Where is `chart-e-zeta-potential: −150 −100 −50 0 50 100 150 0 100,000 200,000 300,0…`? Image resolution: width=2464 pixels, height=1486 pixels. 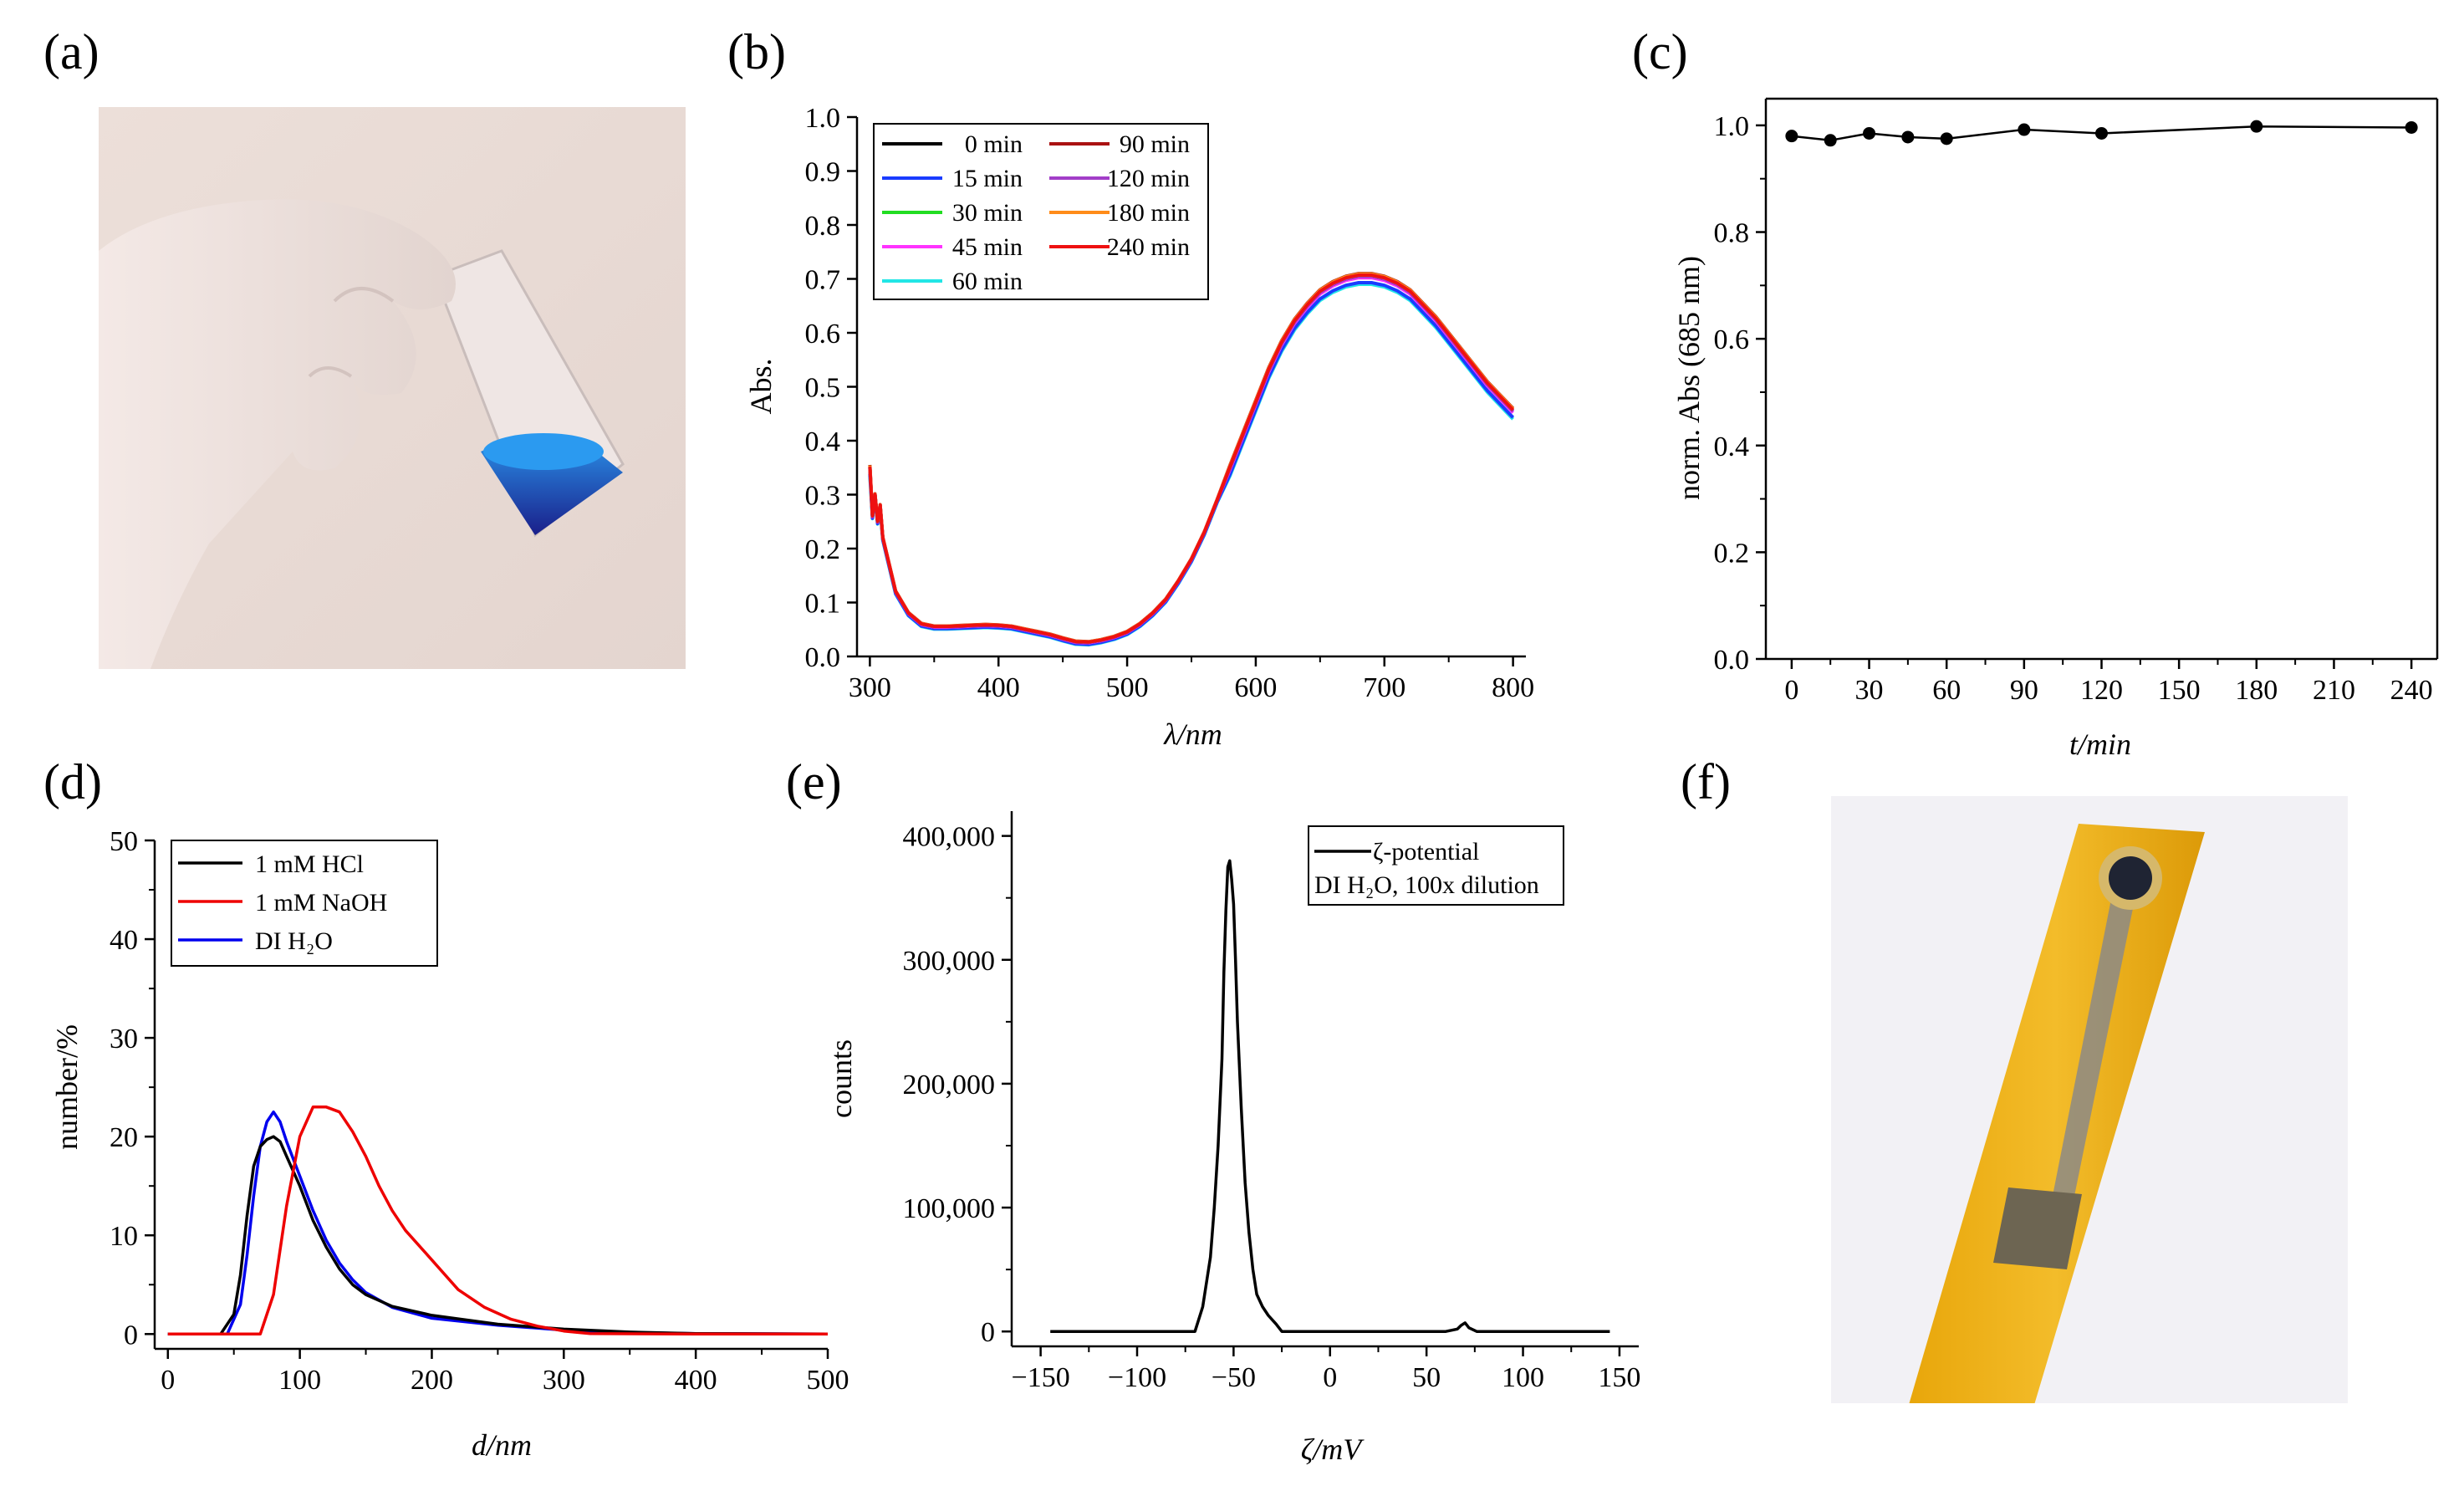 chart-e-zeta-potential: −150 −100 −50 0 50 100 150 0 100,000 200,000 300,0… is located at coordinates (1232, 1138).